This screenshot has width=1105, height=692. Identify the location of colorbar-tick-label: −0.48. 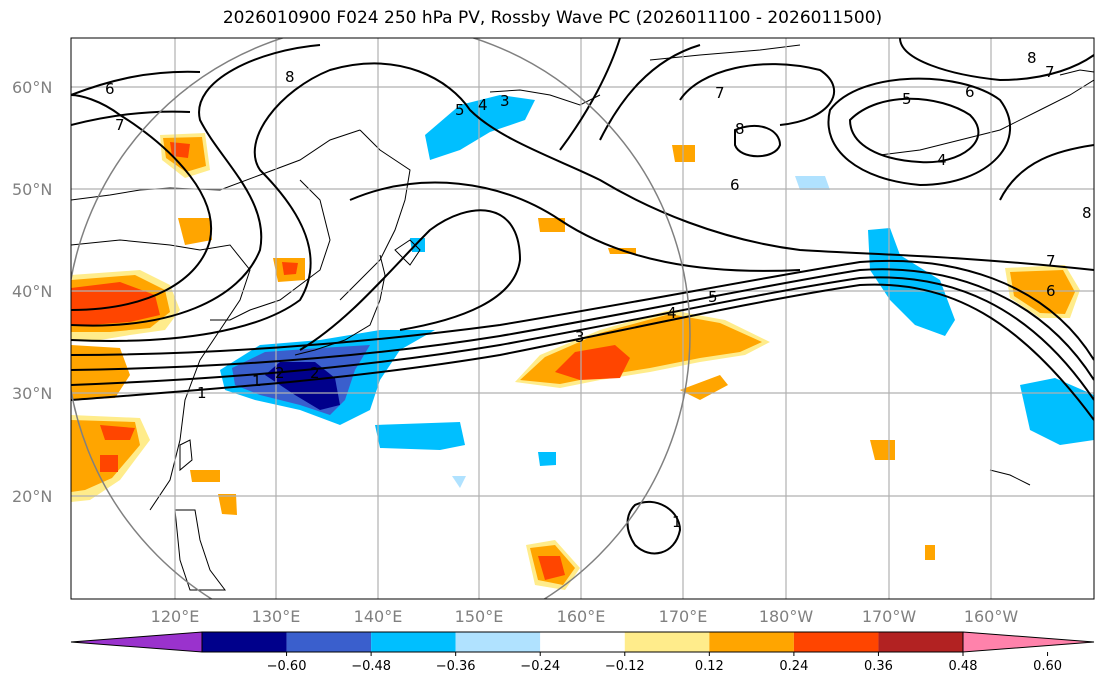
(371, 666).